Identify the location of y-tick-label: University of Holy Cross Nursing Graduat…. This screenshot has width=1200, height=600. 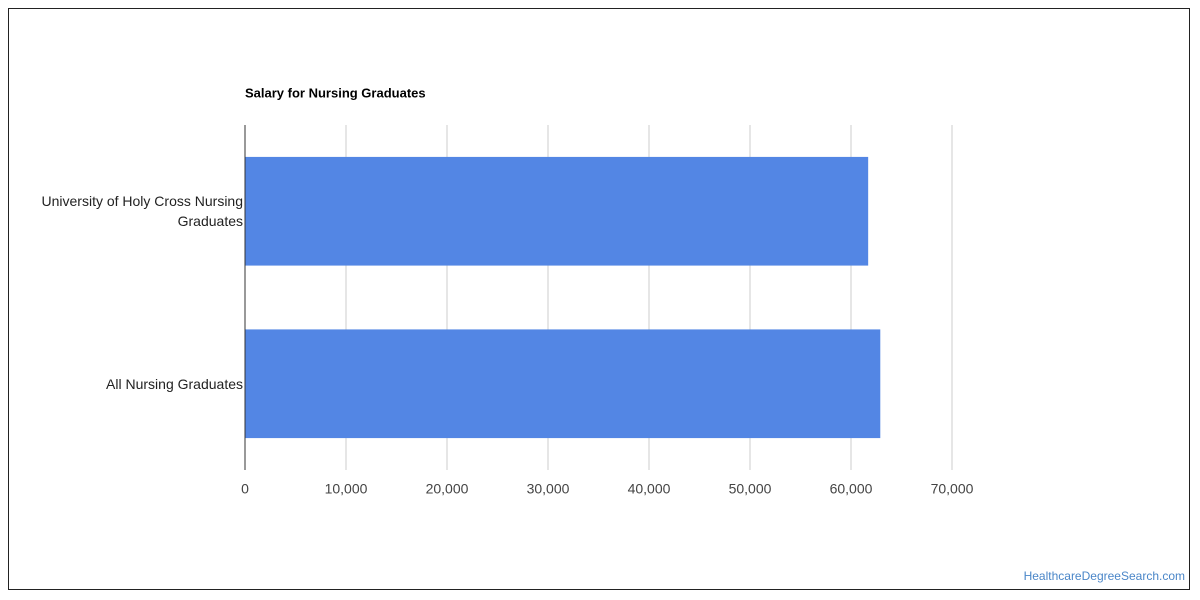
(142, 211).